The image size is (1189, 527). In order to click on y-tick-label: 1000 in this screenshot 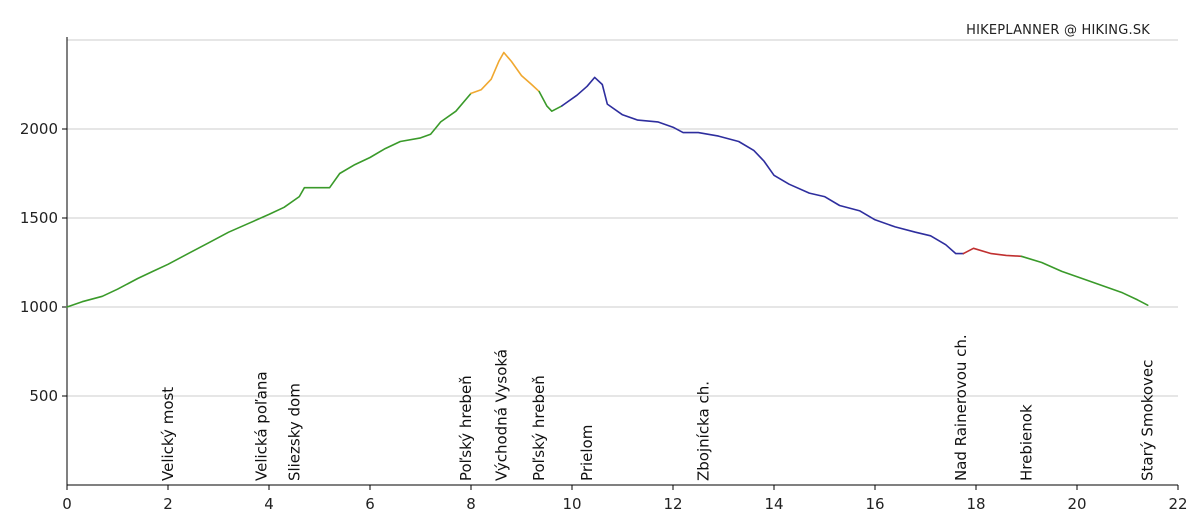, I will do `click(39, 307)`.